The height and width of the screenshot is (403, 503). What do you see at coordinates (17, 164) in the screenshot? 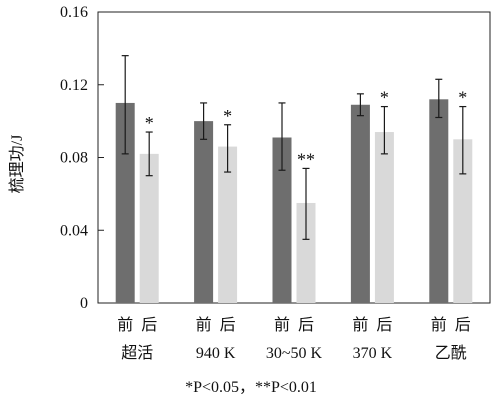
I see `y-axis-label: 梳理功/J` at bounding box center [17, 164].